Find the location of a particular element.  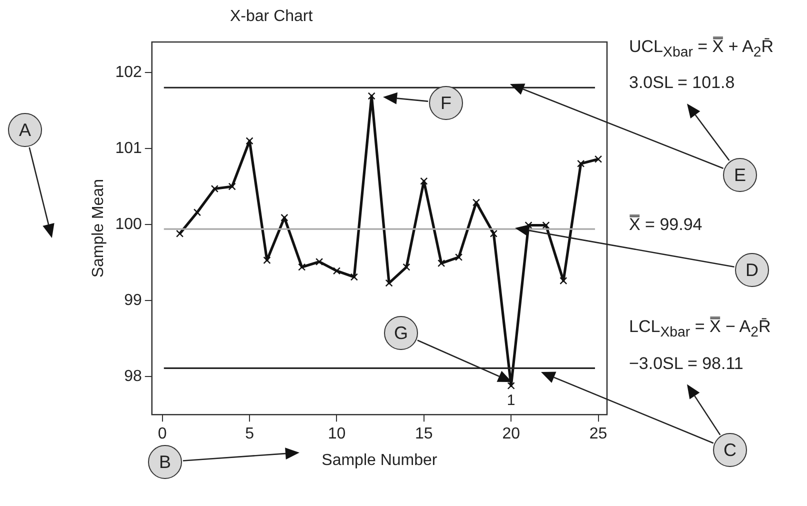

y-axis-title: Sample Mean is located at coordinates (99, 228).